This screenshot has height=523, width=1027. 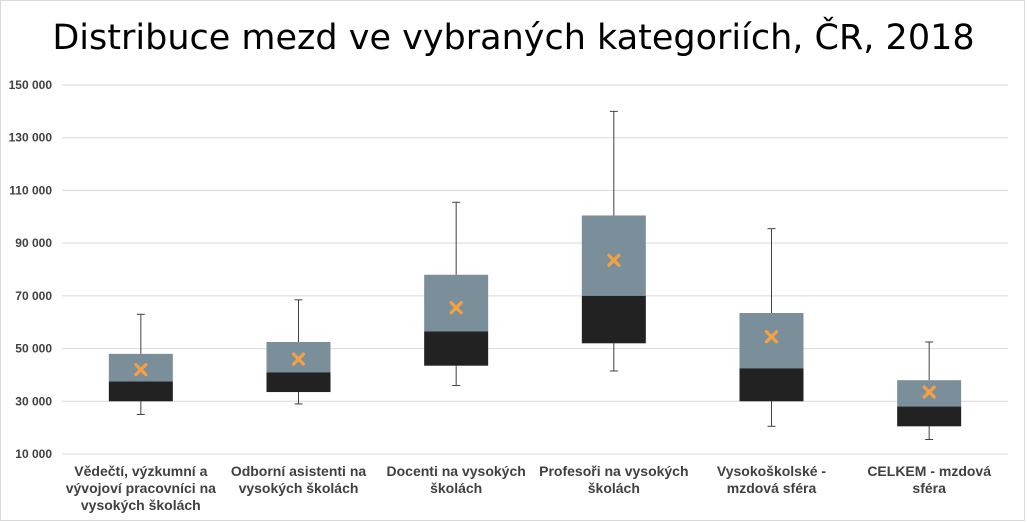 I want to click on y-tick-label: 130 000, so click(x=31, y=138).